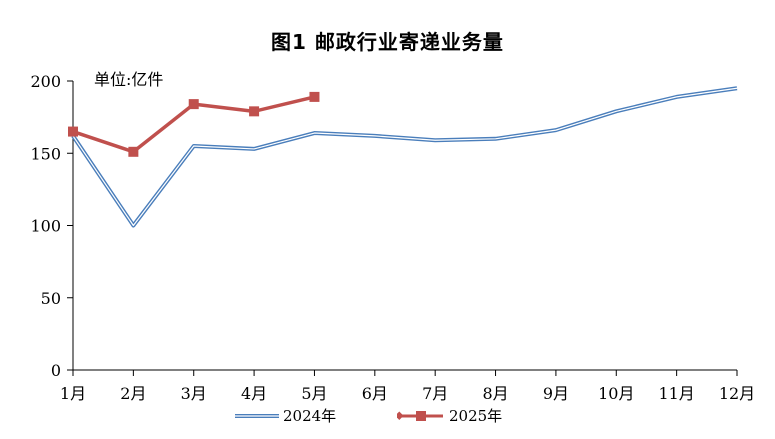 The width and height of the screenshot is (775, 439). What do you see at coordinates (56, 370) in the screenshot?
I see `y-tick-label: 0` at bounding box center [56, 370].